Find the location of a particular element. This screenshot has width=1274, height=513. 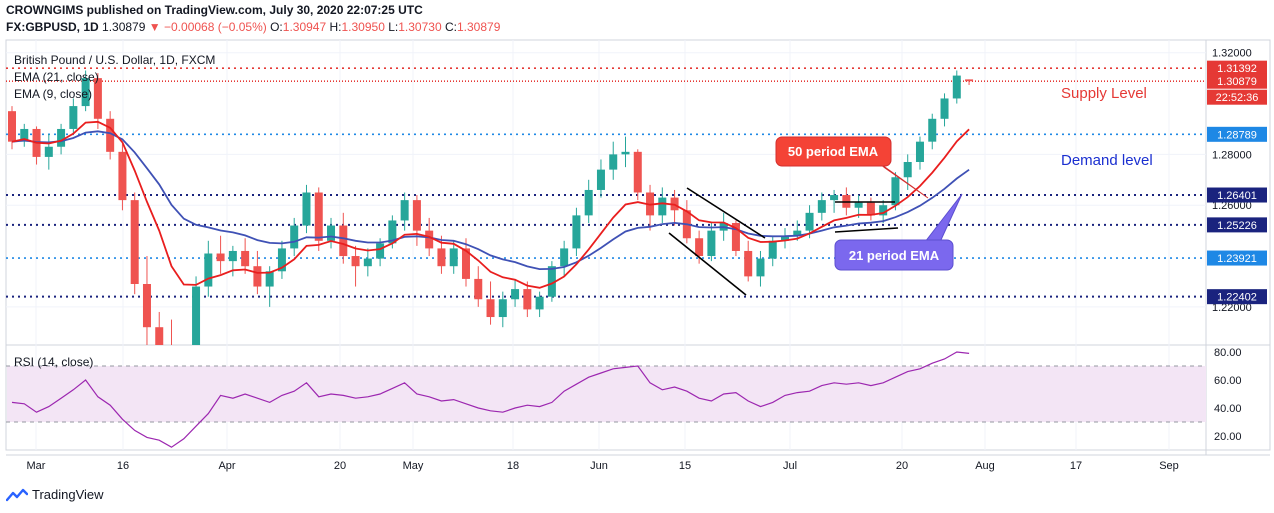

x-tick-label: Sep is located at coordinates (1169, 466).